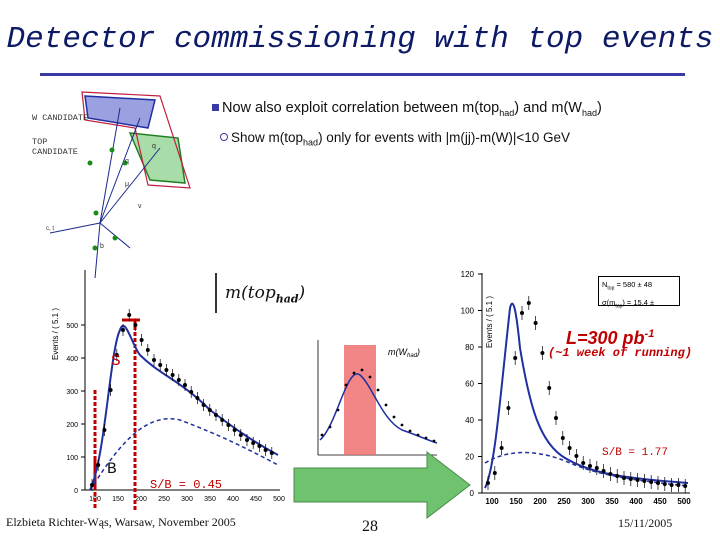  I want to click on right-y-ticks: 0 20 40 60 80 100 120, so click(471, 384).